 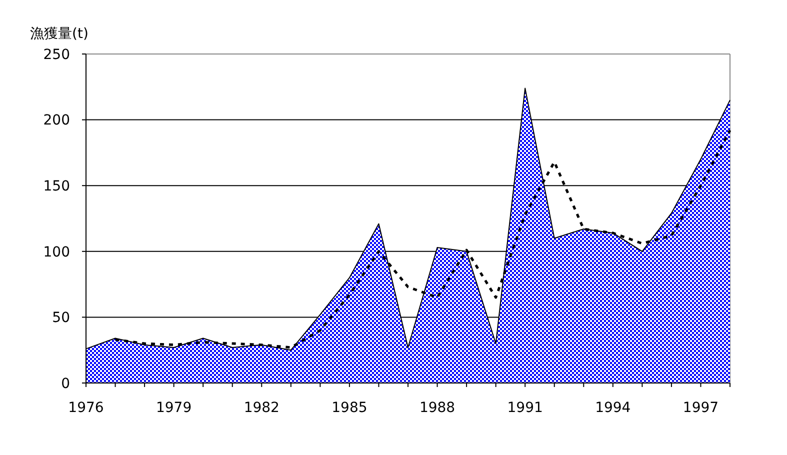 I want to click on x-tick-label: 1985, so click(x=350, y=408).